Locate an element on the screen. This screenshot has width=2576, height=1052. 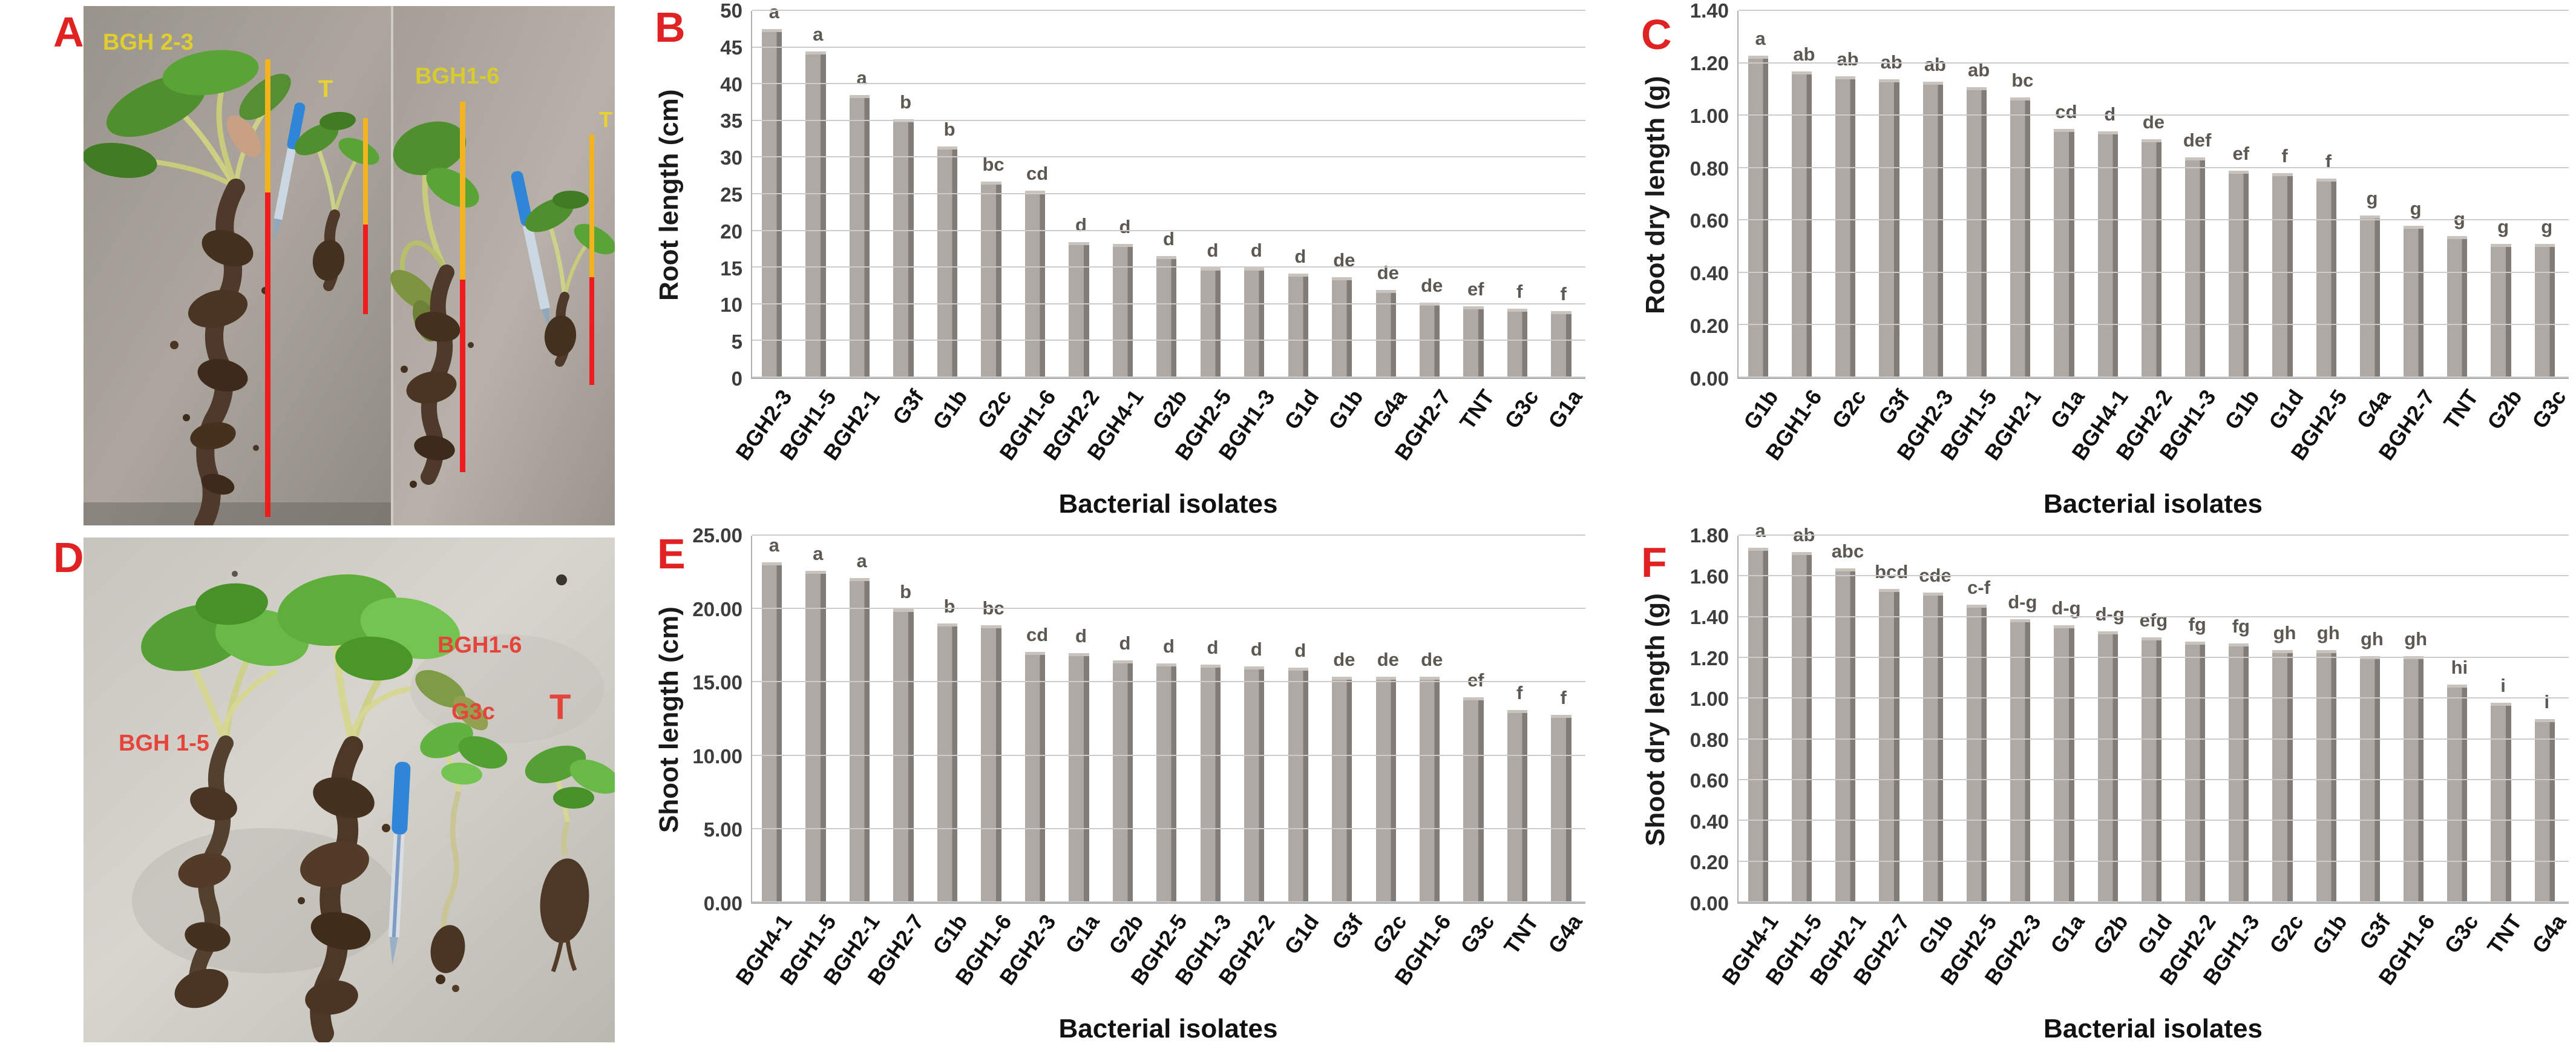
bar-slot: bc is located at coordinates (2022, 195).